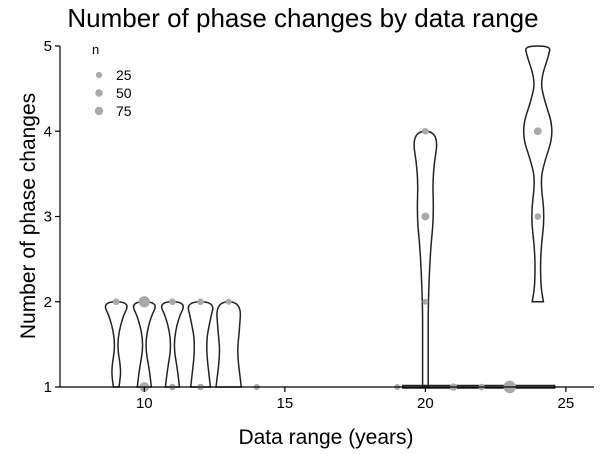 Image resolution: width=600 pixels, height=454 pixels. What do you see at coordinates (284, 403) in the screenshot?
I see `x-tick-label: 15` at bounding box center [284, 403].